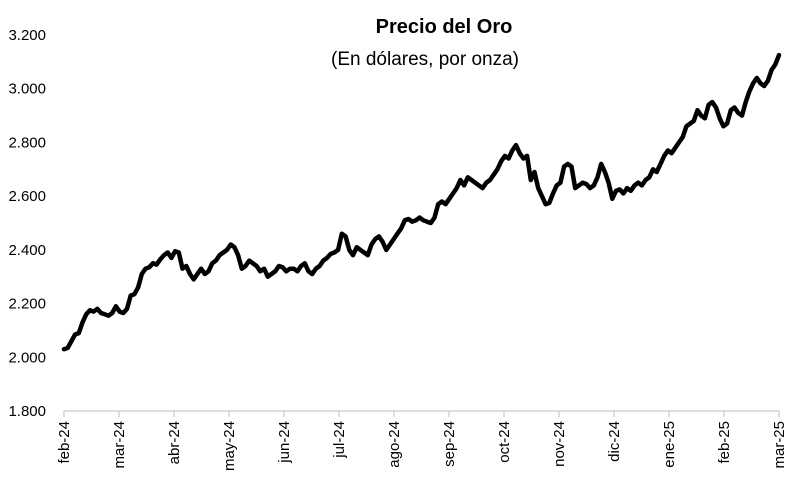  Describe the element at coordinates (779, 445) in the screenshot. I see `x-tick-label: mar-25` at that location.